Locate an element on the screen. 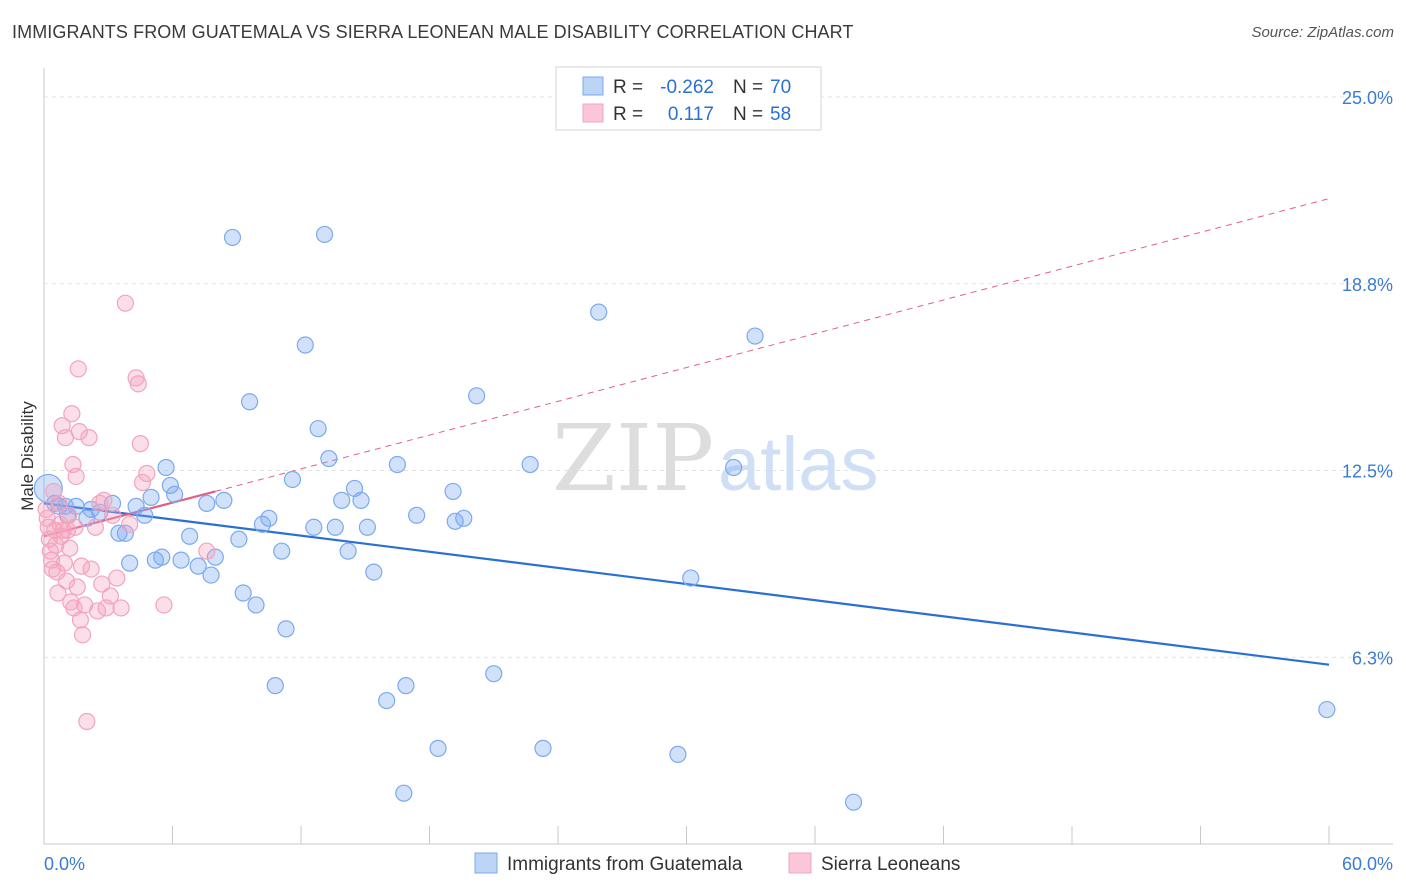 Image resolution: width=1406 pixels, height=892 pixels. stats-n-value-sierra-leone: 58 is located at coordinates (780, 114).